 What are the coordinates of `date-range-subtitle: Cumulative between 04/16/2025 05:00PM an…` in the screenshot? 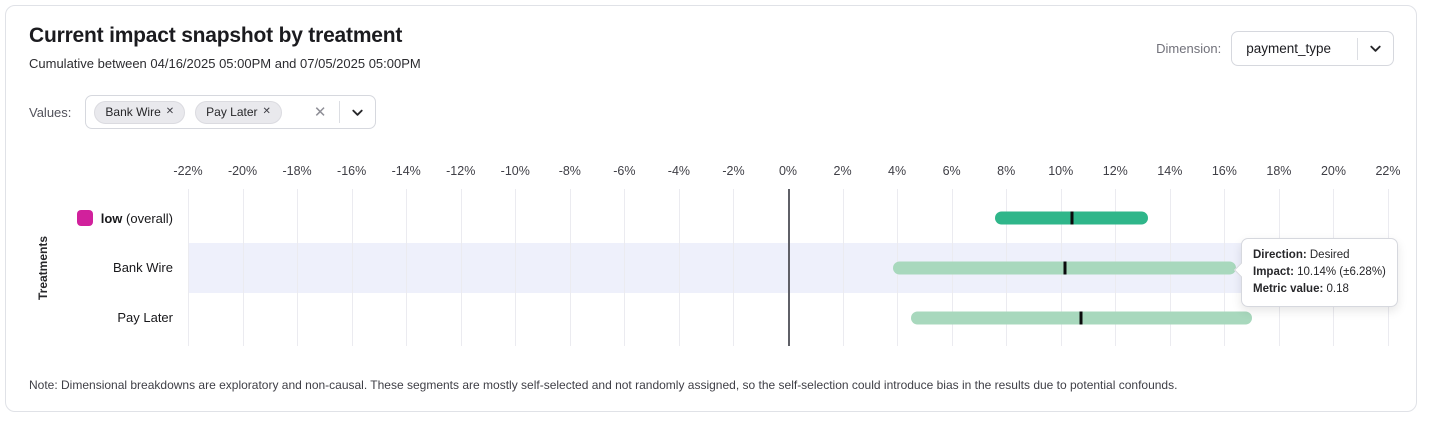 It's located at (225, 63).